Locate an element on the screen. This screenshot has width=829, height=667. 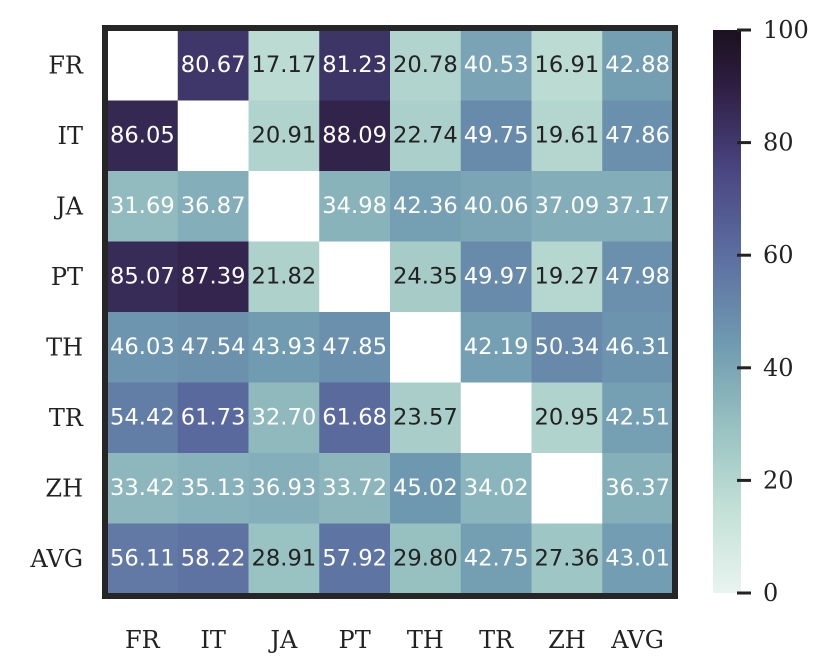
heatmap-cell-label: 88.09 is located at coordinates (354, 135).